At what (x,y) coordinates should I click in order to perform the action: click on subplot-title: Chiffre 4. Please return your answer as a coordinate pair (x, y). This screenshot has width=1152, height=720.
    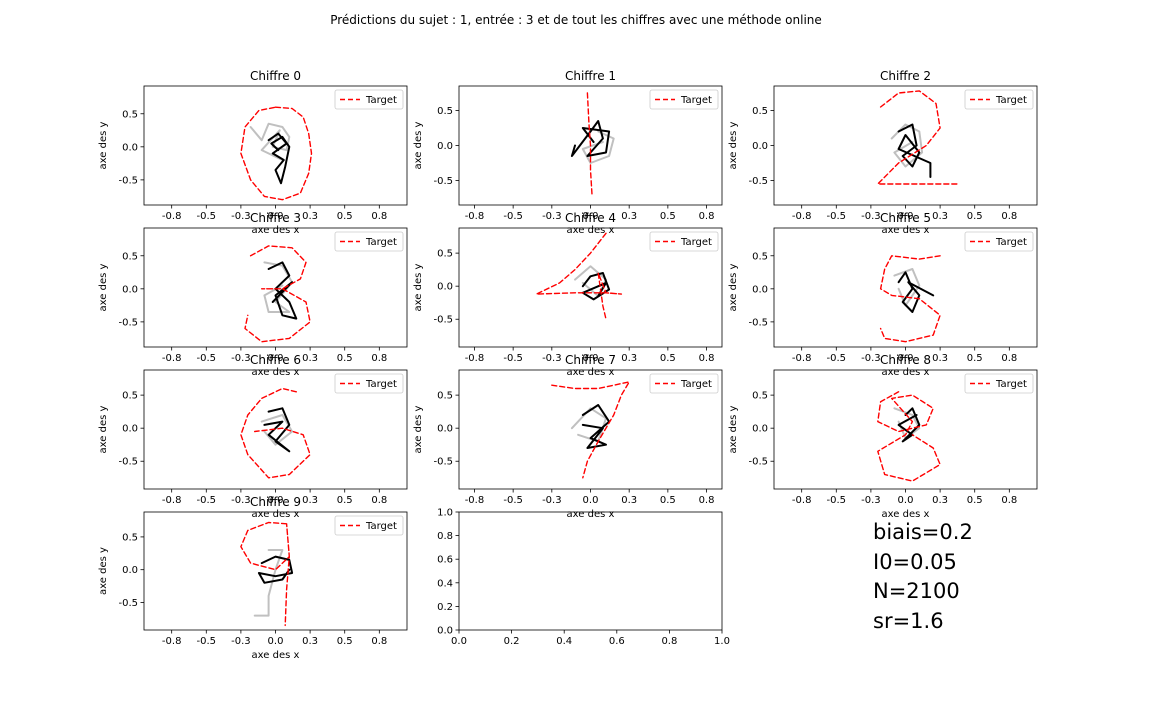
    Looking at the image, I should click on (590, 218).